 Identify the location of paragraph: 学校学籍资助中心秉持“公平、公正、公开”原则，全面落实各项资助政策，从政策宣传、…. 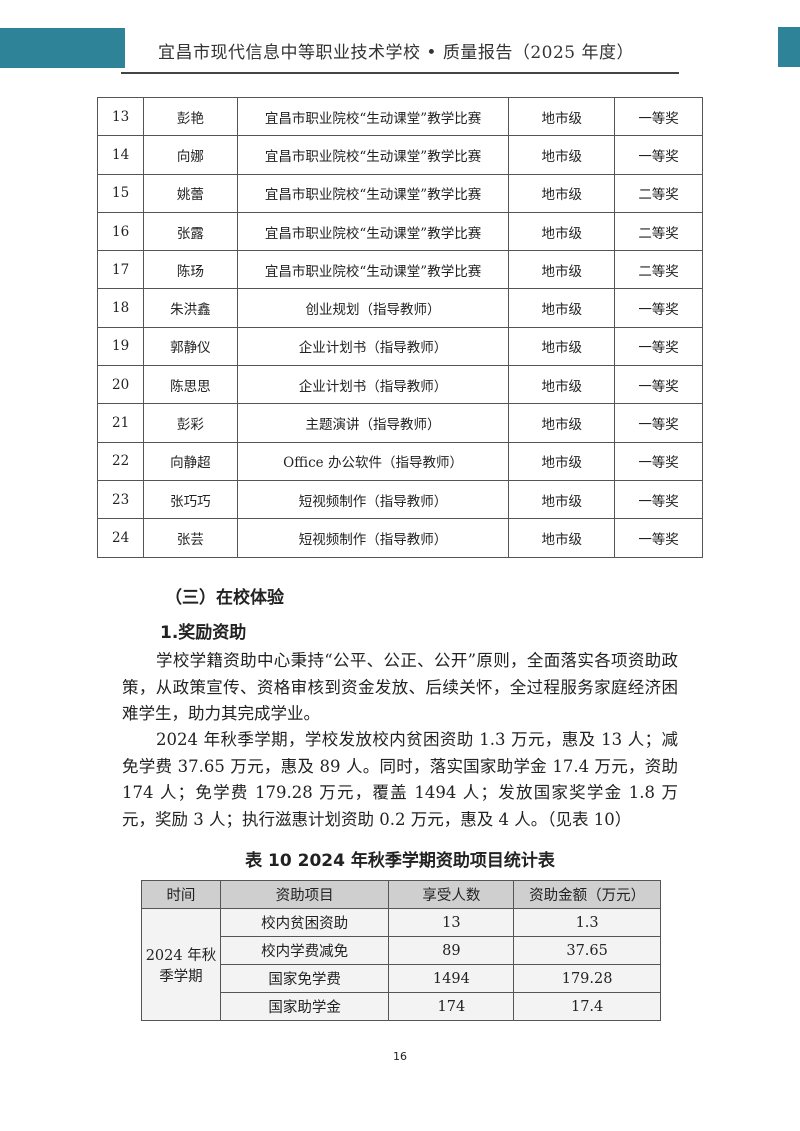
(400, 687).